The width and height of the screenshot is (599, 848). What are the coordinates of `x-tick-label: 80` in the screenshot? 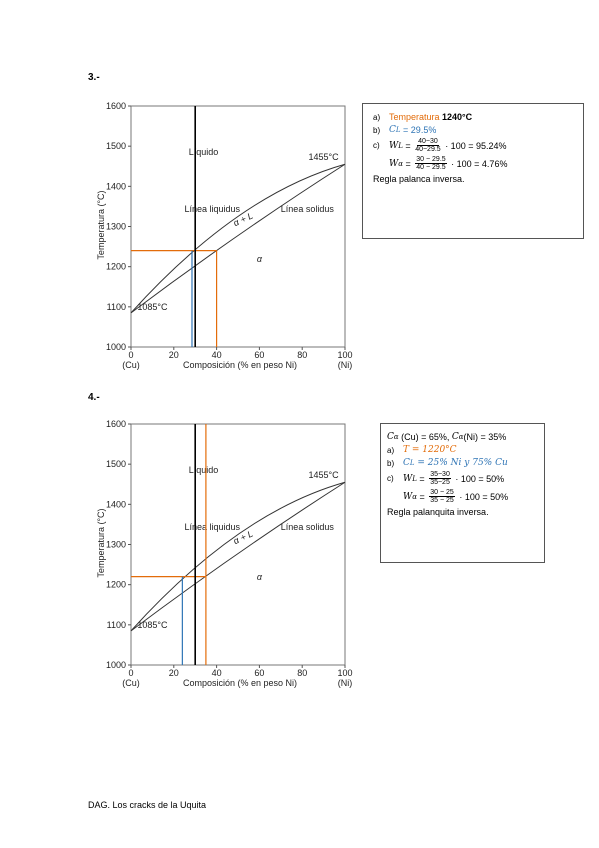 It's located at (302, 355).